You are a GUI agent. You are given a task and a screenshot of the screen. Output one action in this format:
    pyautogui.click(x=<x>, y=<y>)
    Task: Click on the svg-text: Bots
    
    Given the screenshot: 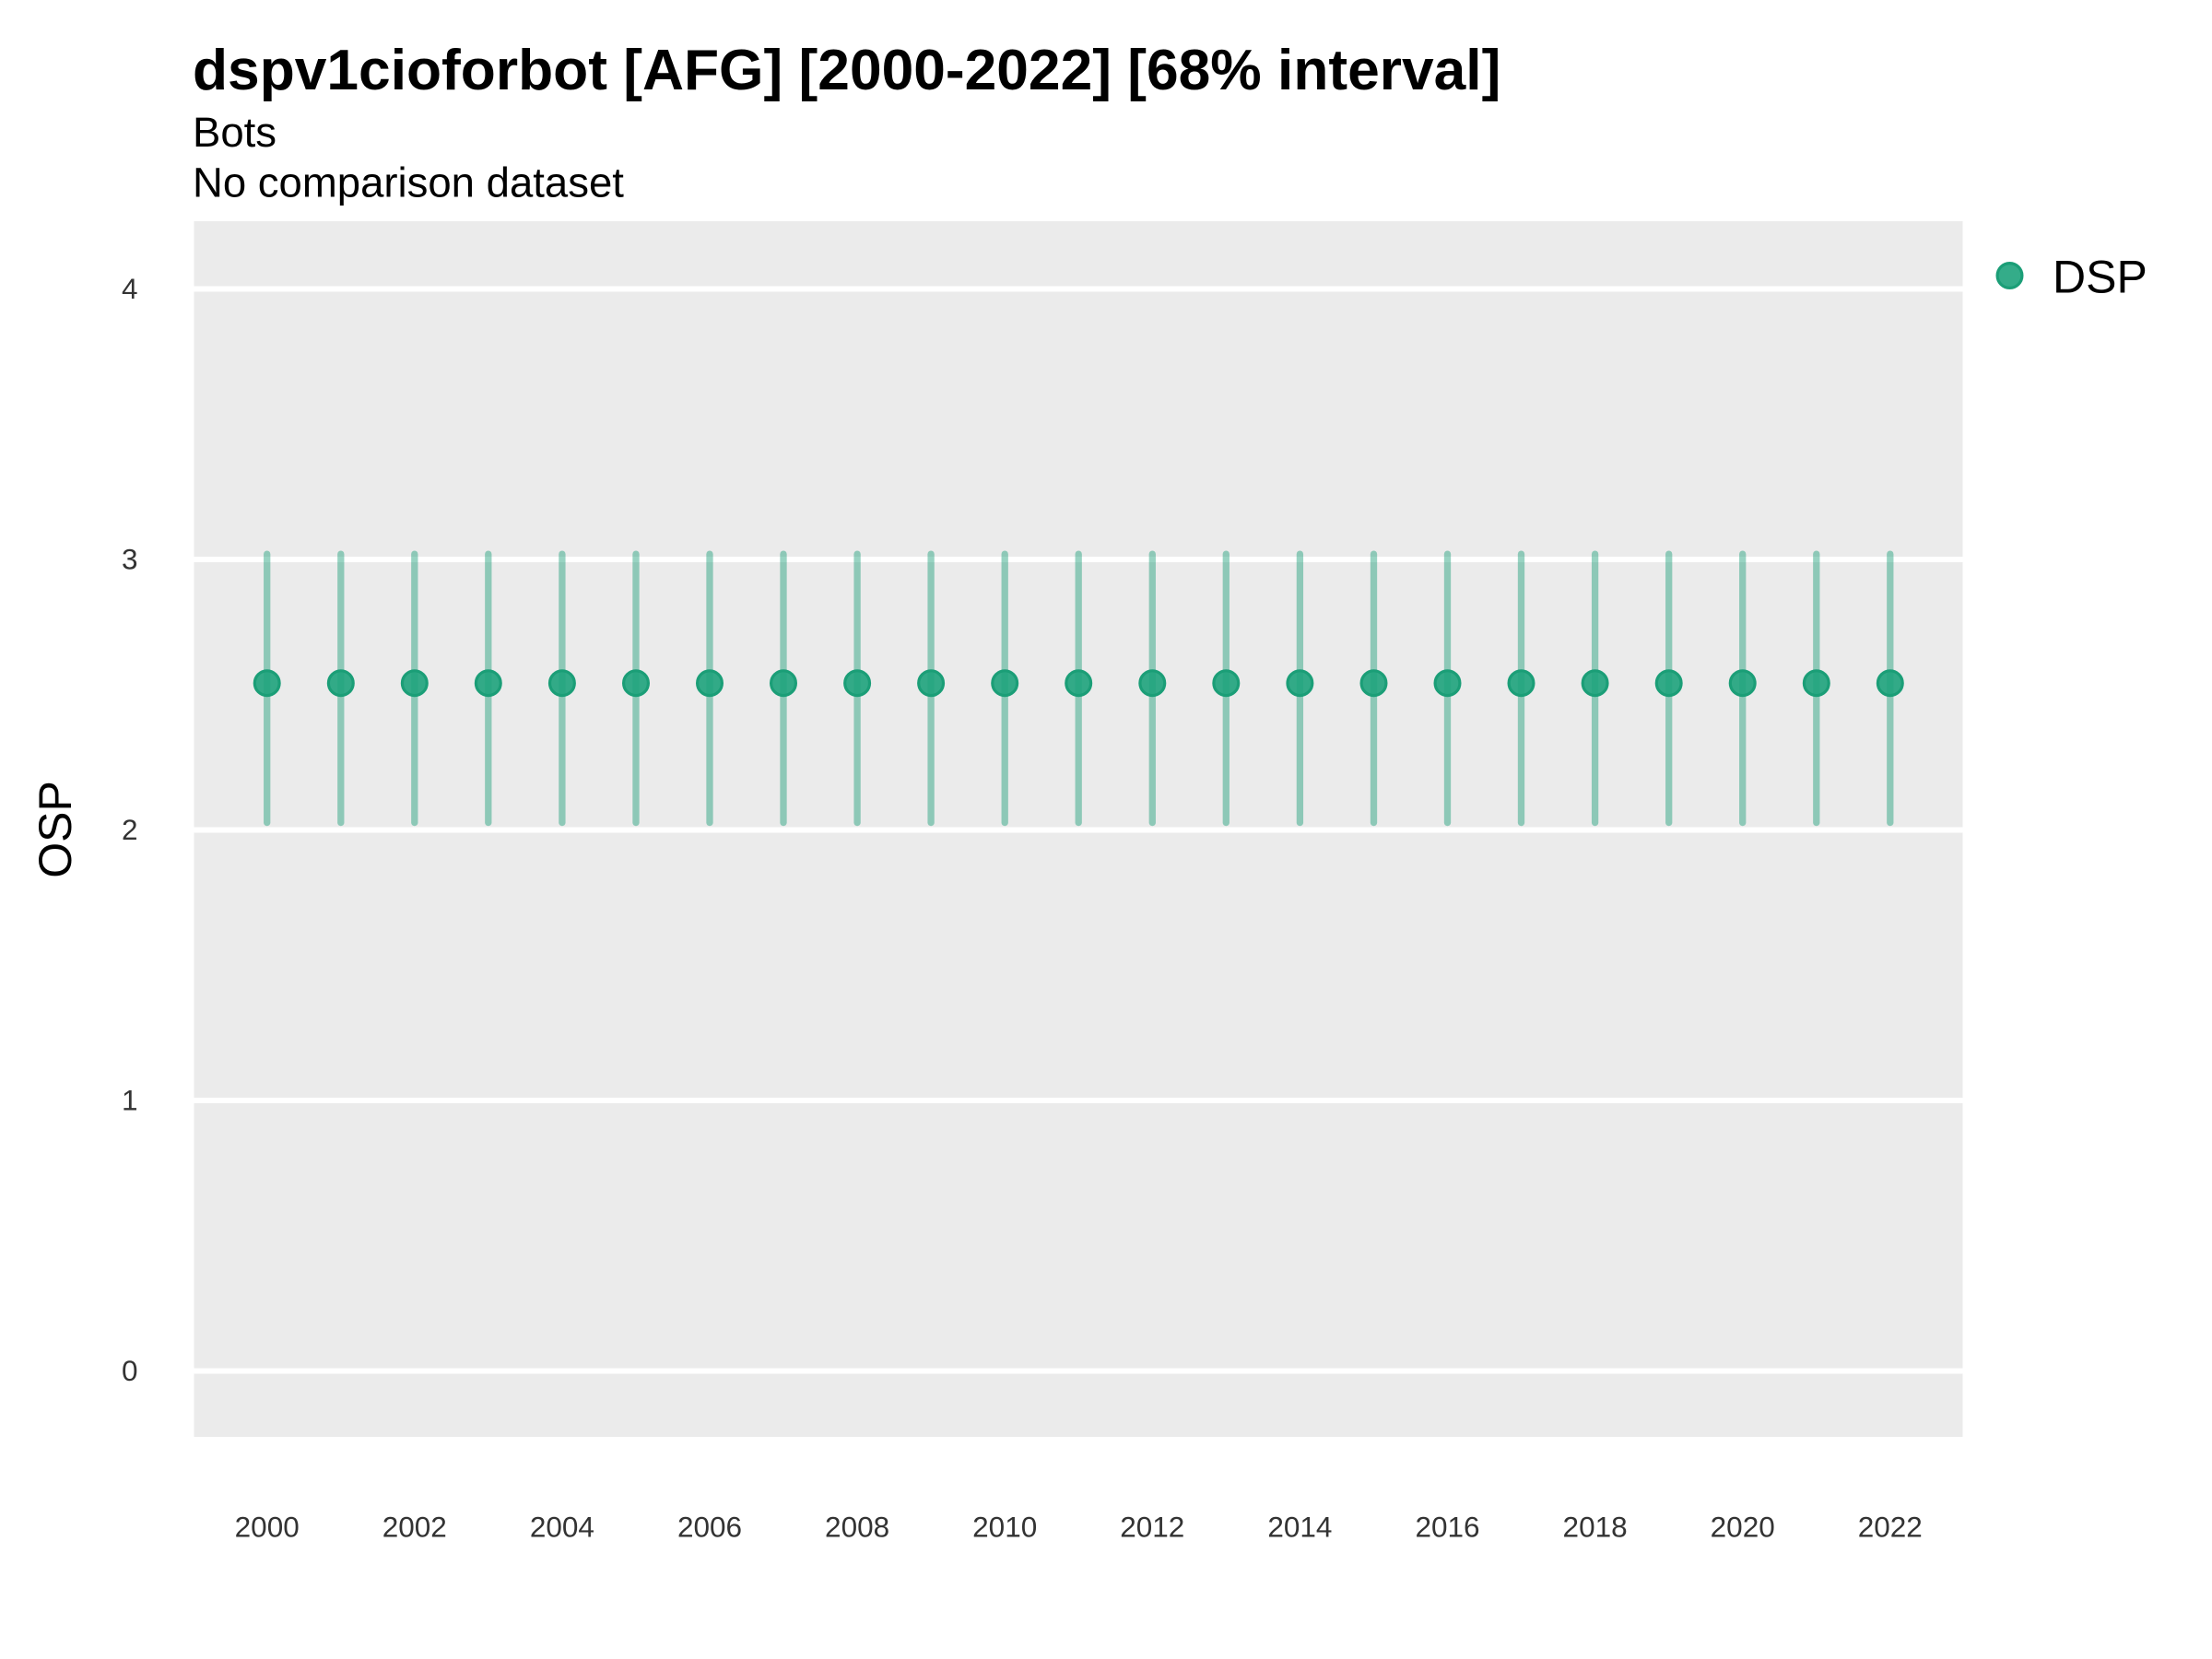 What is the action you would take?
    pyautogui.click(x=234, y=132)
    